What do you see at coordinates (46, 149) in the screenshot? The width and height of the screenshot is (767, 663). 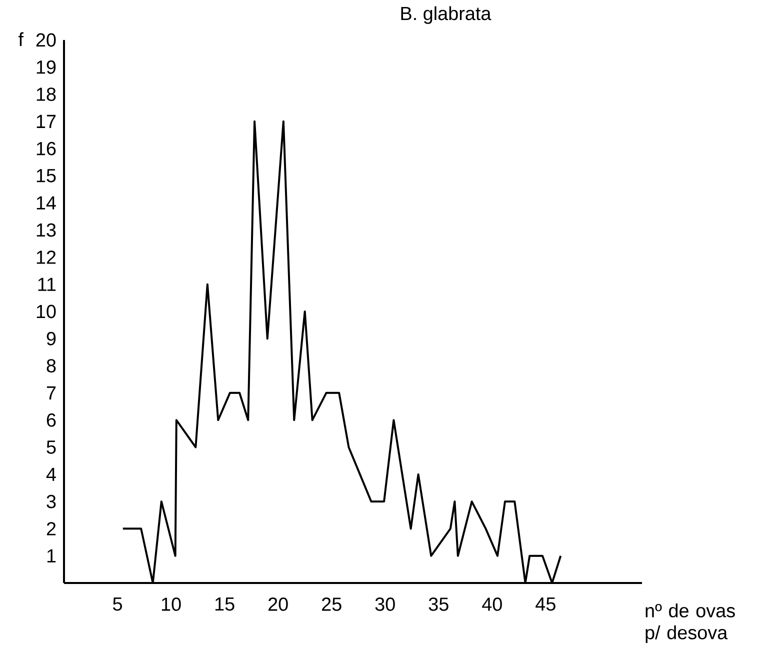 I see `y-tick-label: 16` at bounding box center [46, 149].